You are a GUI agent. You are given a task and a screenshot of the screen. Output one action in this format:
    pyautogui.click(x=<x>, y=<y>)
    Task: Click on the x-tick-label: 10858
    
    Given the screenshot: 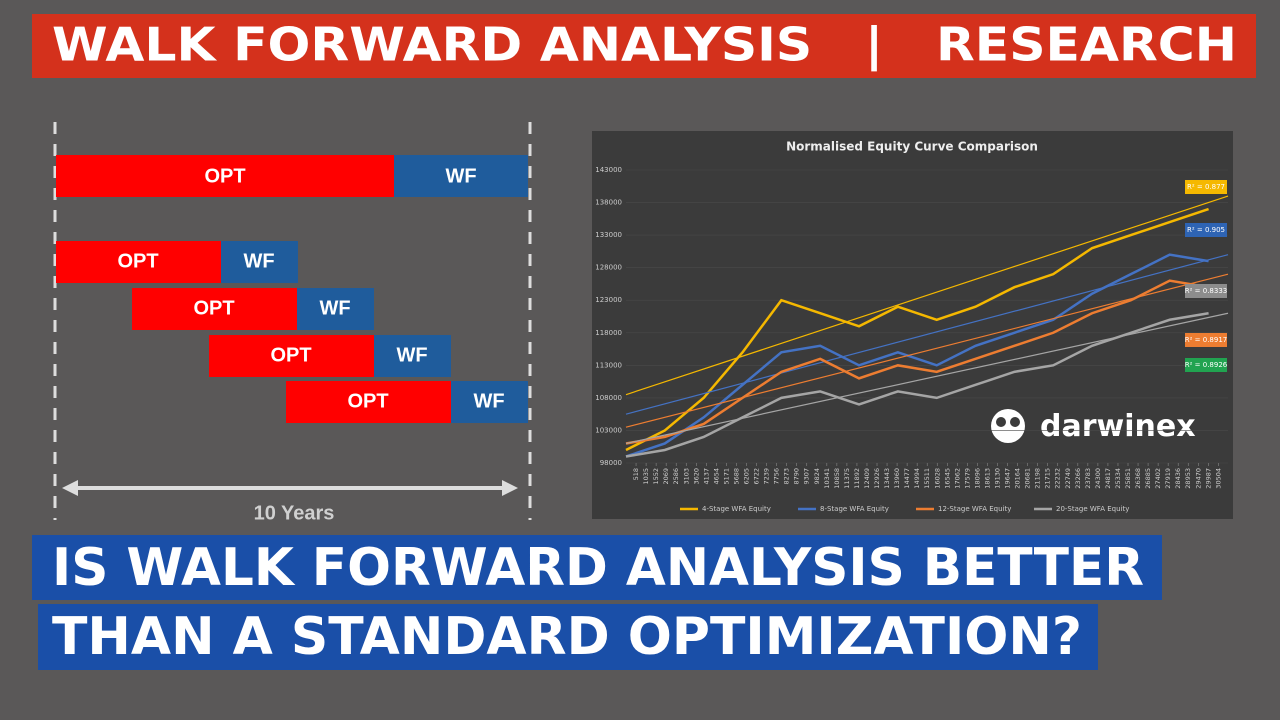 What is the action you would take?
    pyautogui.click(x=837, y=478)
    